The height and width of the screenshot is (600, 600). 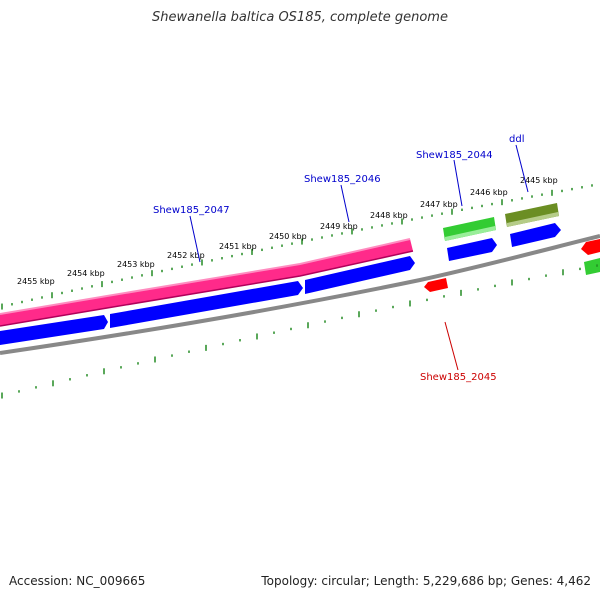 I want to click on tick-label-2451: 2451 kbp, so click(x=238, y=246).